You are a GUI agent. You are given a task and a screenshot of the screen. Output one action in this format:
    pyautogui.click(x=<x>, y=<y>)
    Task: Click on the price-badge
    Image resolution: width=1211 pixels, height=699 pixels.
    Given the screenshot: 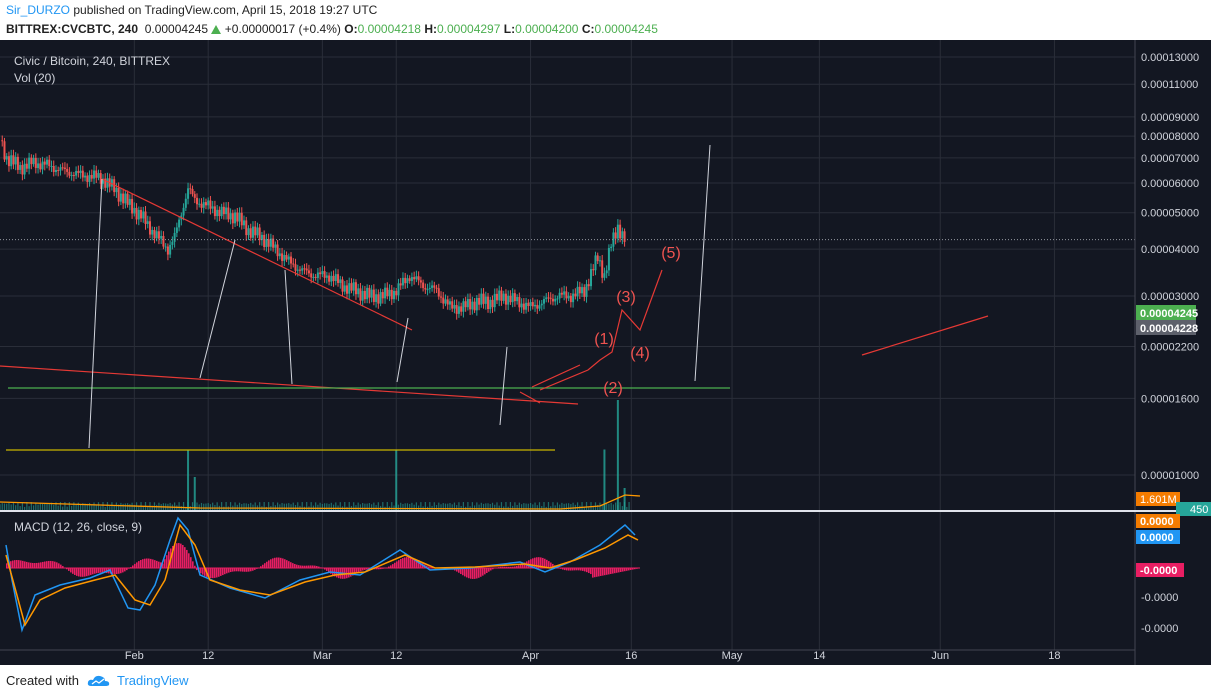 What is the action you would take?
    pyautogui.click(x=1166, y=327)
    